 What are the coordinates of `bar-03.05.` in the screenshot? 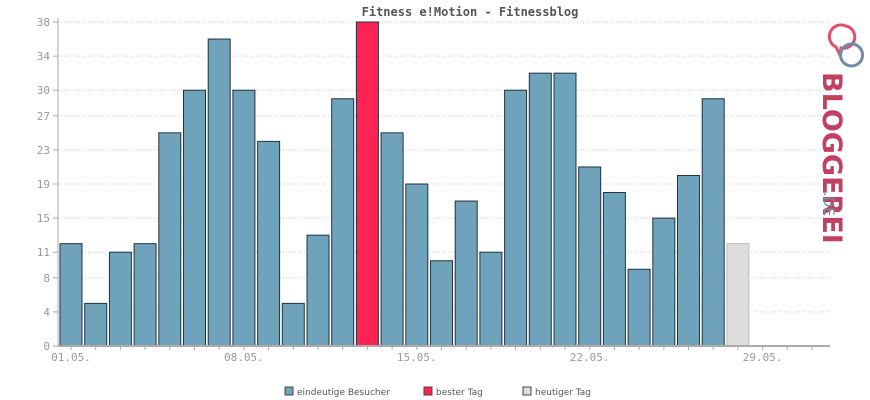 It's located at (120, 299).